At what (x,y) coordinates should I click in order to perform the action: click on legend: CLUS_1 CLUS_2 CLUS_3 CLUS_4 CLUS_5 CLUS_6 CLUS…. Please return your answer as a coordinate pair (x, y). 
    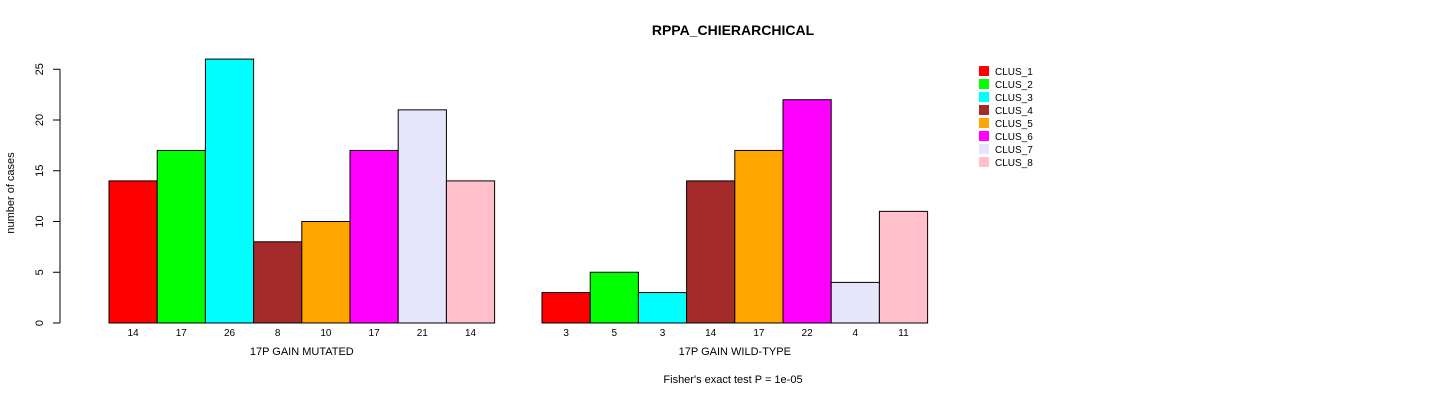
    Looking at the image, I should click on (1006, 117).